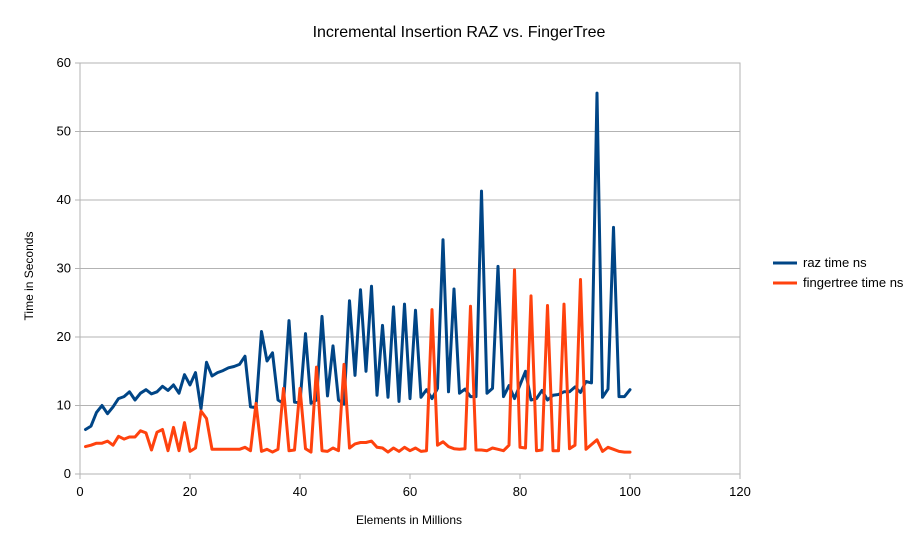  I want to click on x-tick-label: 60, so click(410, 491).